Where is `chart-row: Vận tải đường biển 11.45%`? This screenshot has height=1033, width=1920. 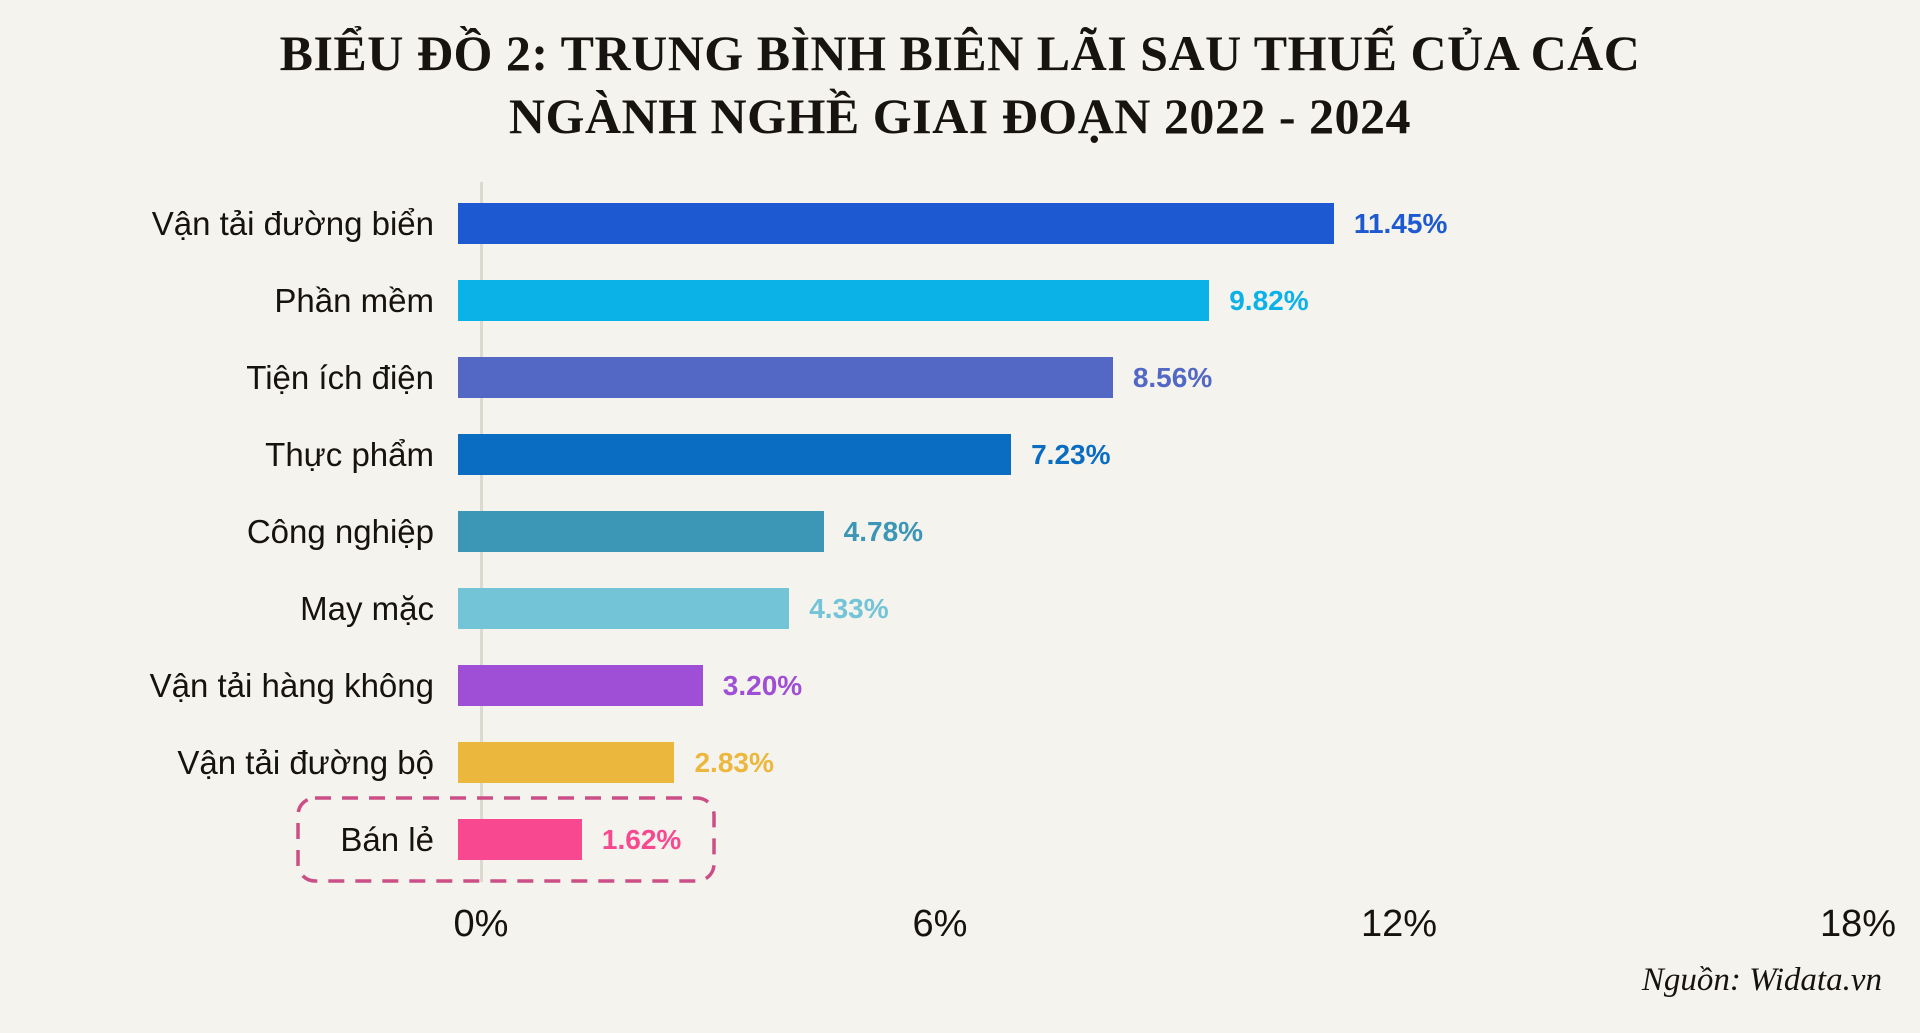 chart-row: Vận tải đường biển 11.45% is located at coordinates (960, 223).